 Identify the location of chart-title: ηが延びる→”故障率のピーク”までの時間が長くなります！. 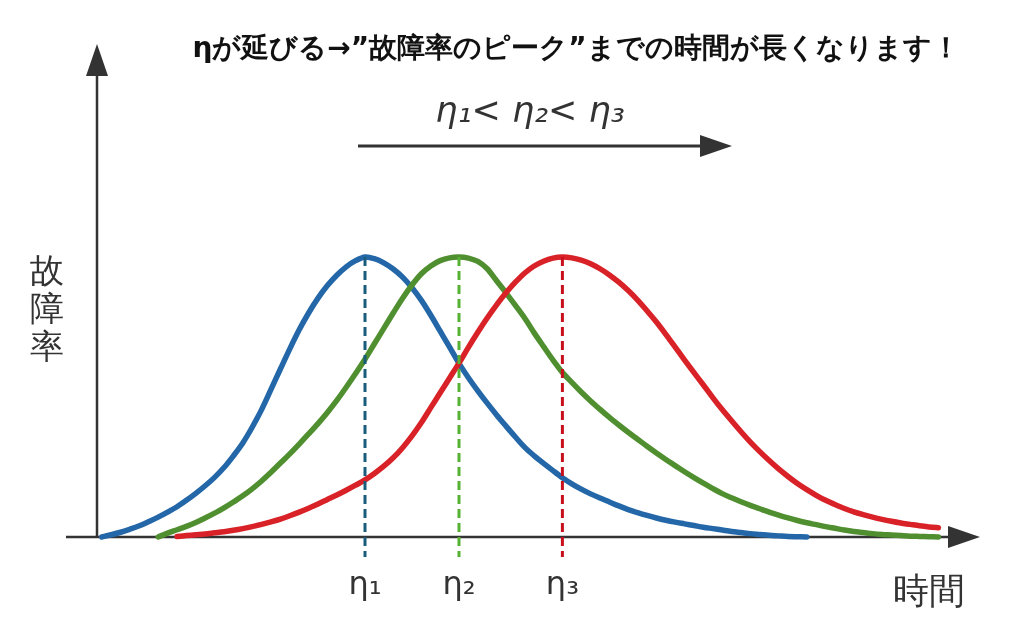
(576, 47).